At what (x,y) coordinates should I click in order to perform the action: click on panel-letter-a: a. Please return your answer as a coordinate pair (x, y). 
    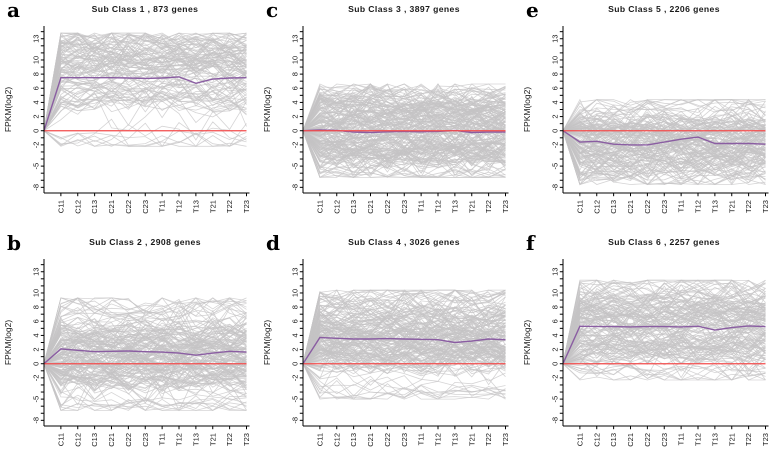
    Looking at the image, I should click on (13, 11).